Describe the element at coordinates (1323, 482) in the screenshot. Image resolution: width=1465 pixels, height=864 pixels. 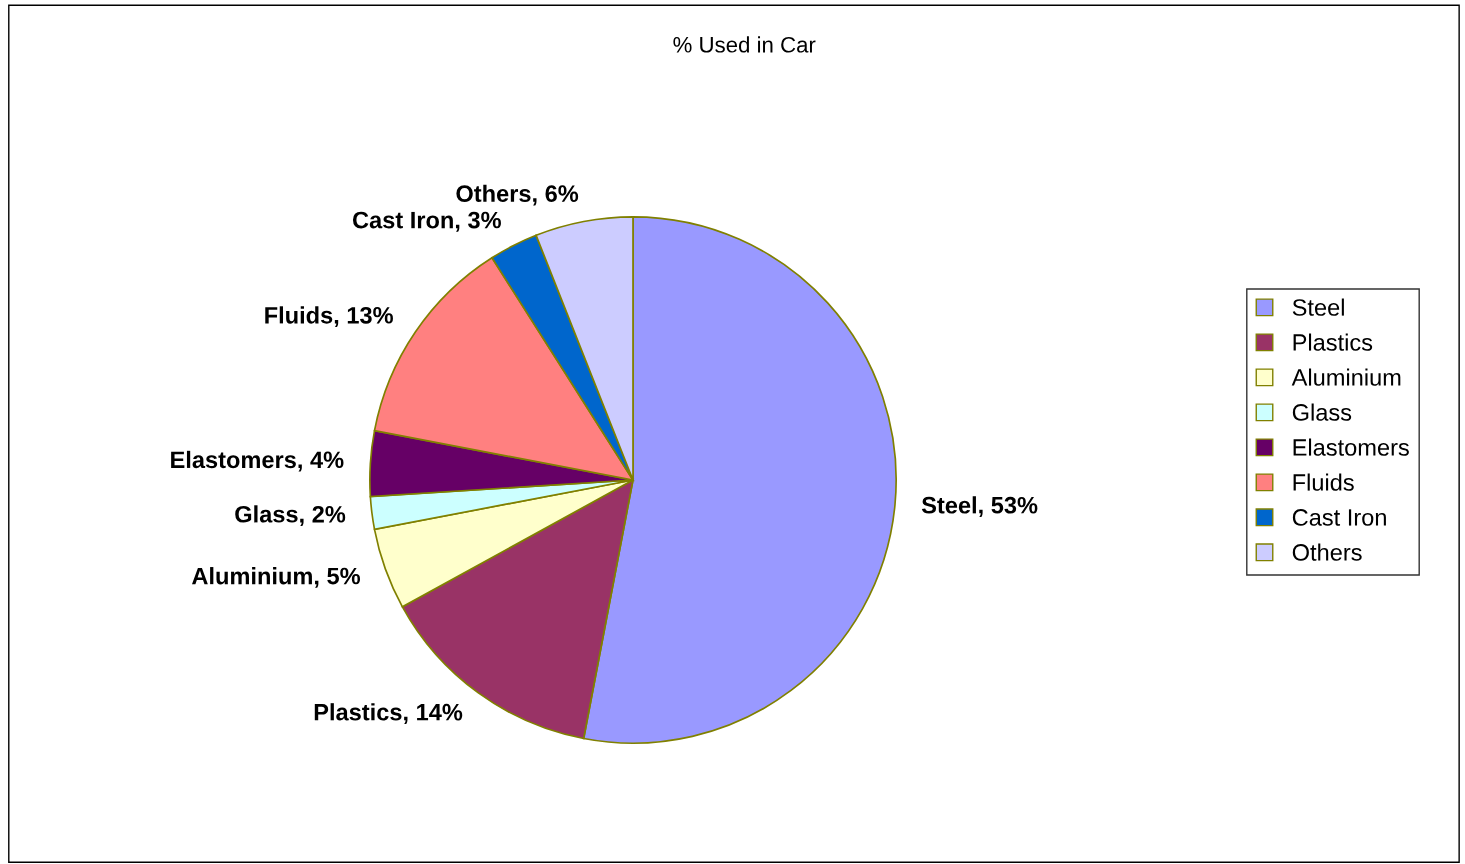
I see `legend-label: Fluids` at that location.